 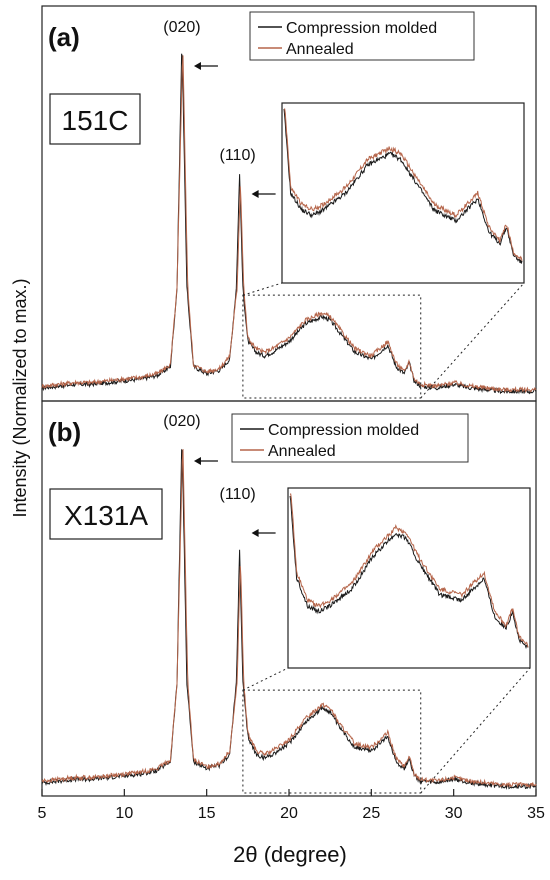 I want to click on y-axis-label: Intensity (Normalized to max.), so click(x=20, y=397).